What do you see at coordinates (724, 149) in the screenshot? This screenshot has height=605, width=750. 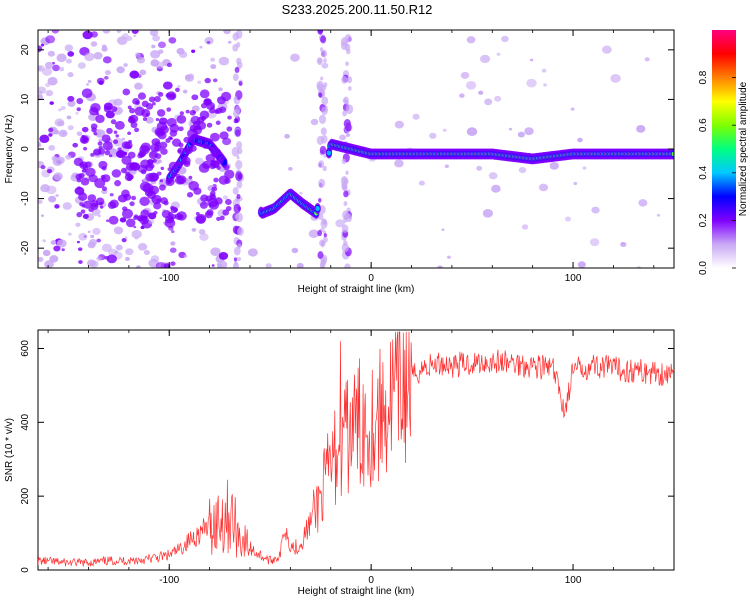 I see `colorbar-gradient` at bounding box center [724, 149].